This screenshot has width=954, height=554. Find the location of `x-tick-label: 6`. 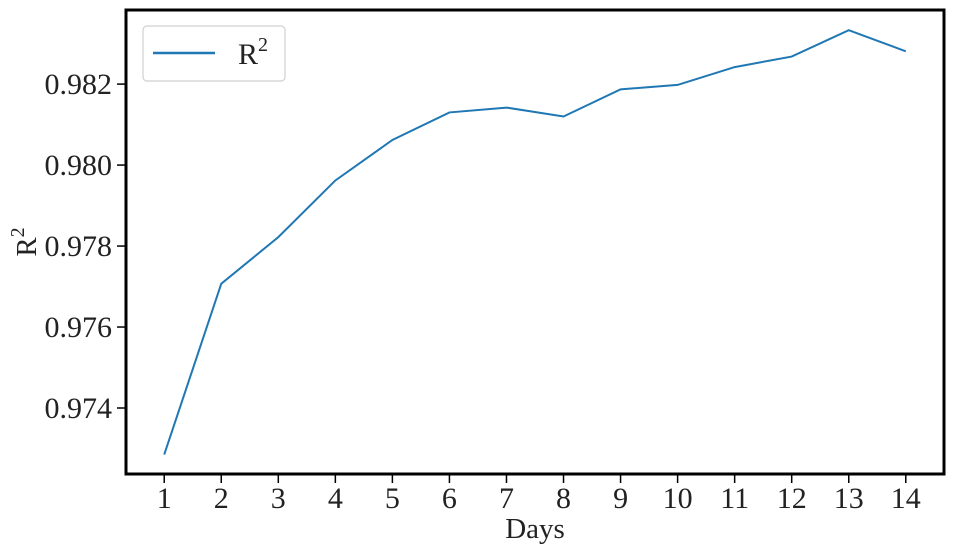

x-tick-label: 6 is located at coordinates (449, 498).